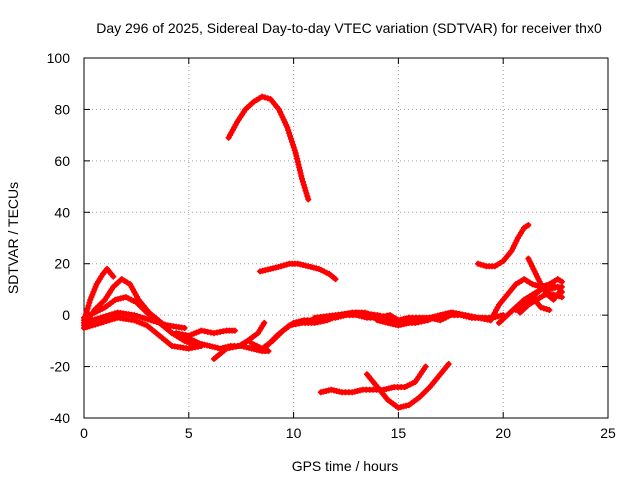  Describe the element at coordinates (62, 264) in the screenshot. I see `y-tick-label: 20` at that location.